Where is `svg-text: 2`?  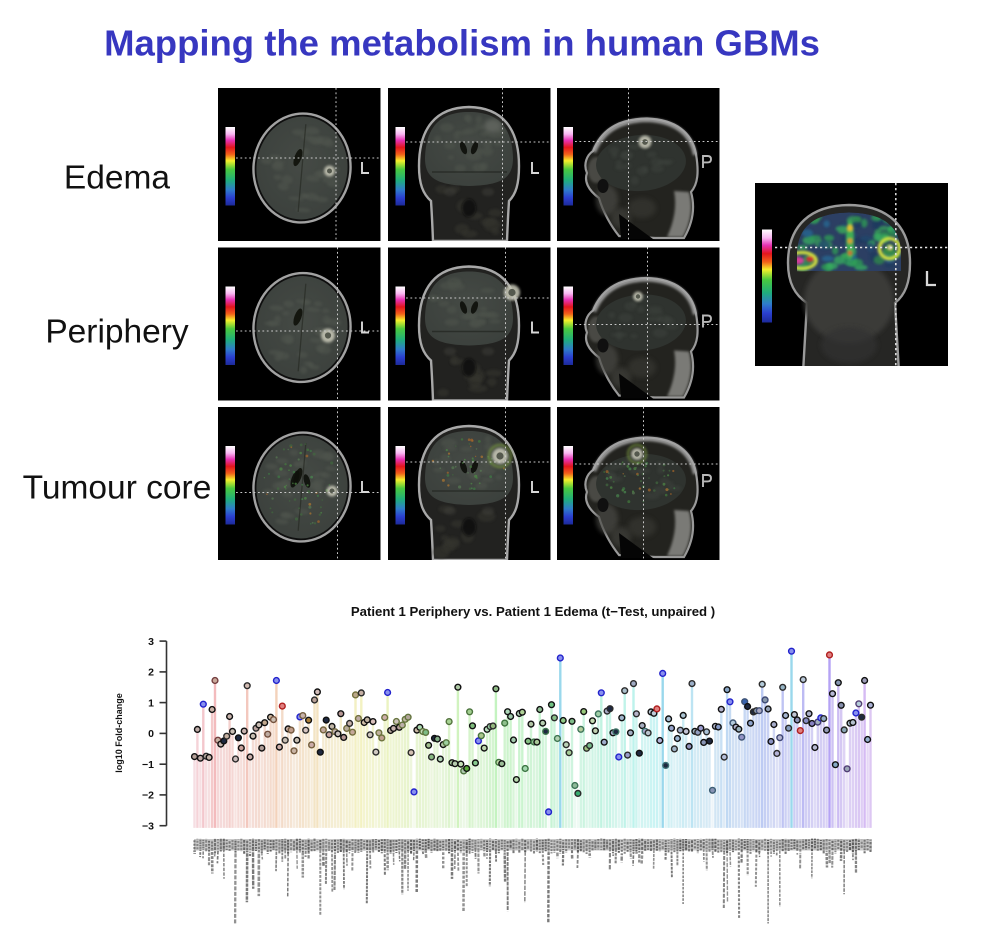 svg-text: 2 is located at coordinates (151, 673).